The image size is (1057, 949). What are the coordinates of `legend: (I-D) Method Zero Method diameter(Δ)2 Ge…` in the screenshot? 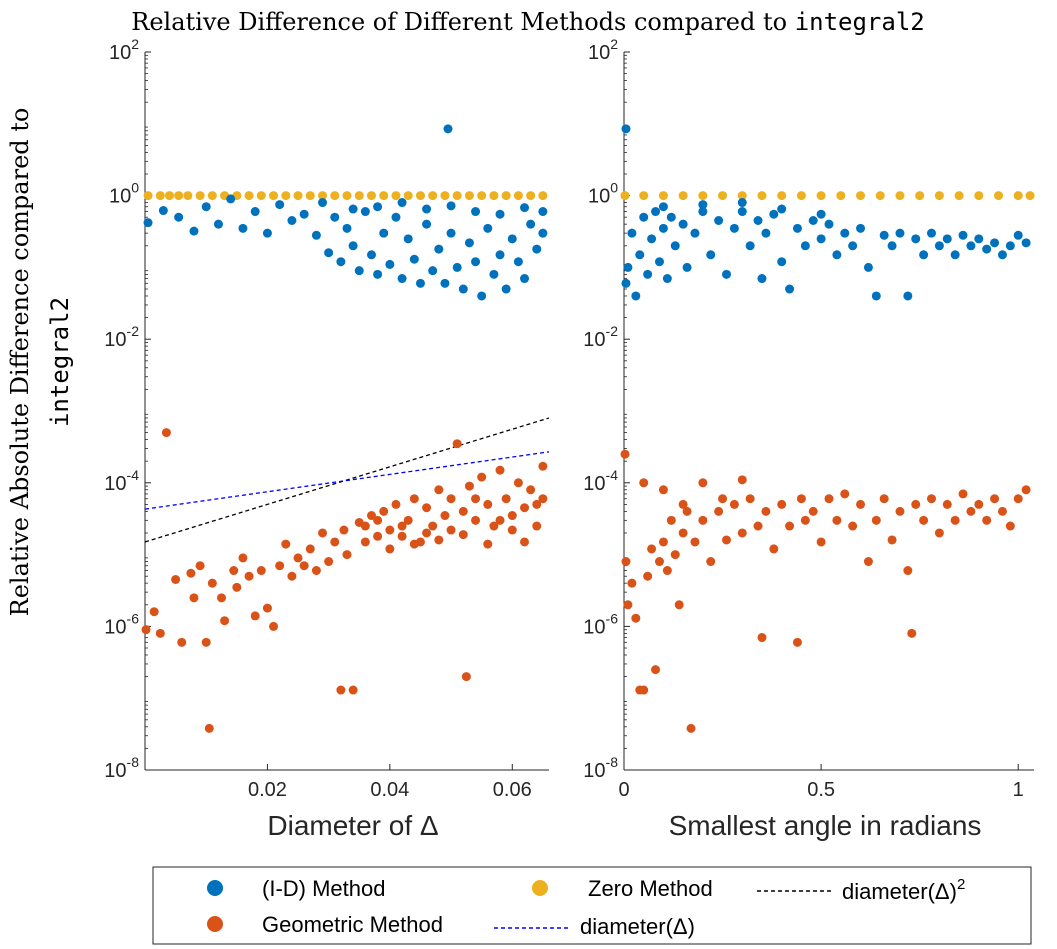 It's located at (592, 905).